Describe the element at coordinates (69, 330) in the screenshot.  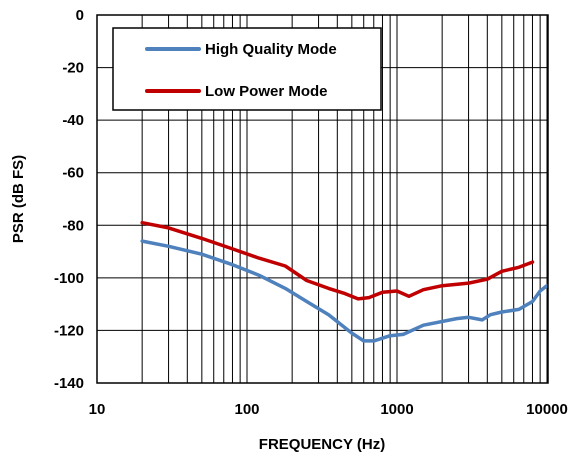
I see `y-tick-label: -120` at that location.